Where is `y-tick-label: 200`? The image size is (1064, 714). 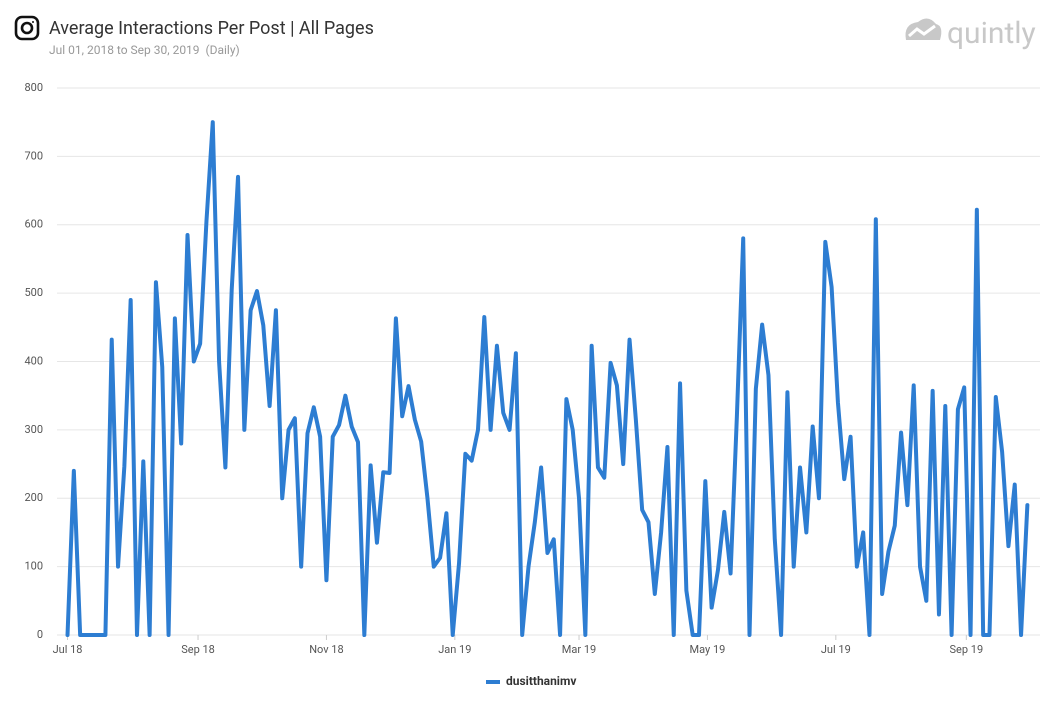
y-tick-label: 200 is located at coordinates (33, 497).